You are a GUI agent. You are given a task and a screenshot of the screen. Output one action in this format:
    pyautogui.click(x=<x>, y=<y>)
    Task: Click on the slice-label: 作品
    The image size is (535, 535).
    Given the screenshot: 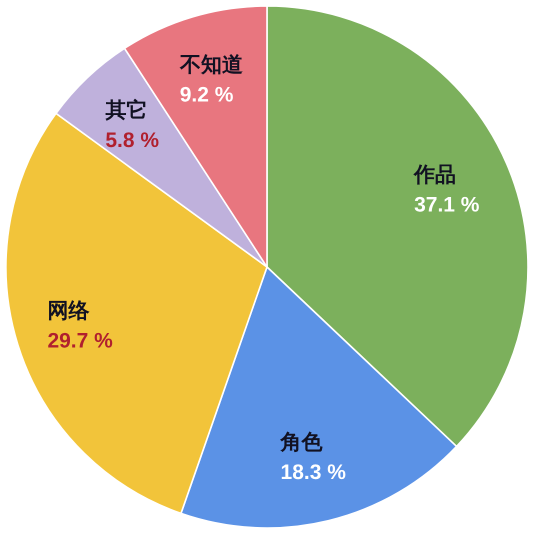 What is the action you would take?
    pyautogui.click(x=434, y=174)
    